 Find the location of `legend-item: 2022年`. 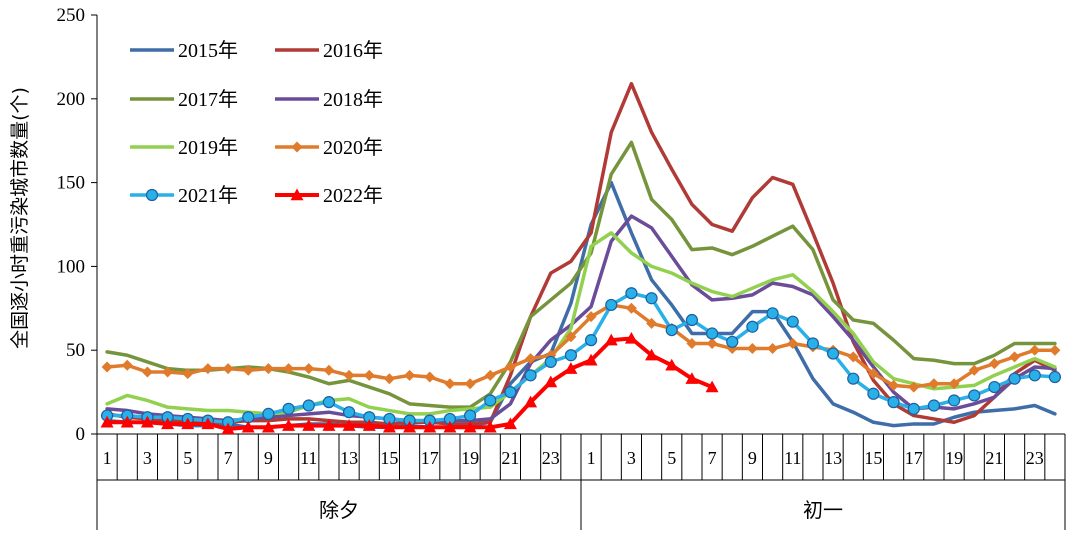

legend-item: 2022年 is located at coordinates (329, 195).